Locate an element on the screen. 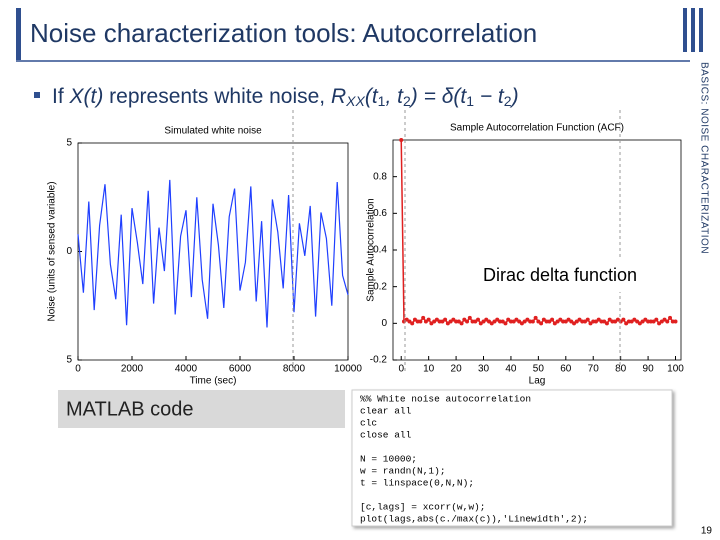  annotation: Dirac delta function is located at coordinates (560, 275).